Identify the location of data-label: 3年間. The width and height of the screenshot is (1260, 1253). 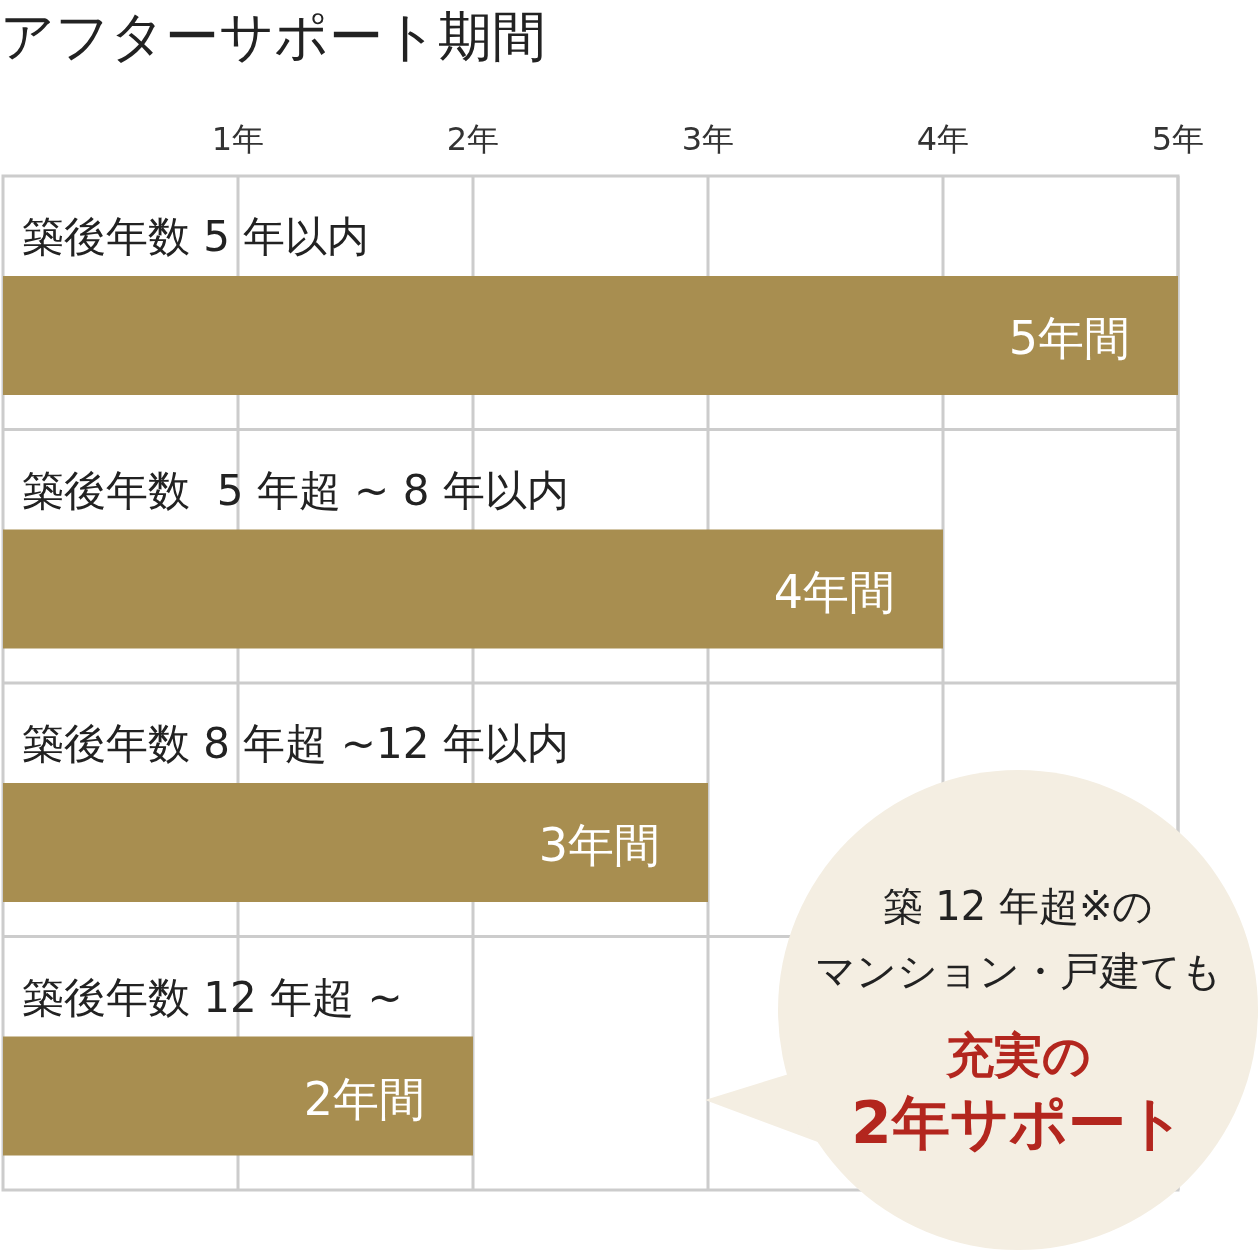
(599, 845).